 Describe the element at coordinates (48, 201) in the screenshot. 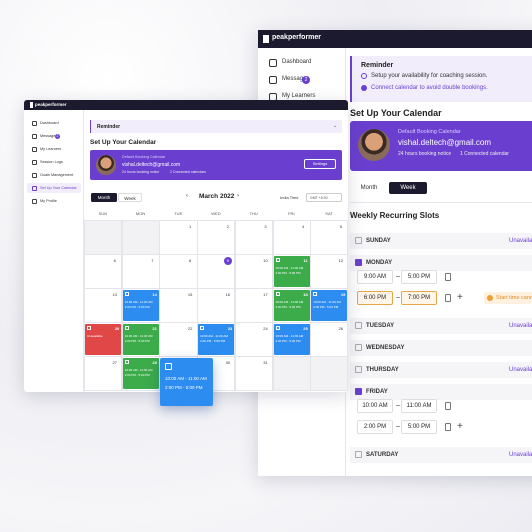

I see `nav-item: My Profile` at that location.